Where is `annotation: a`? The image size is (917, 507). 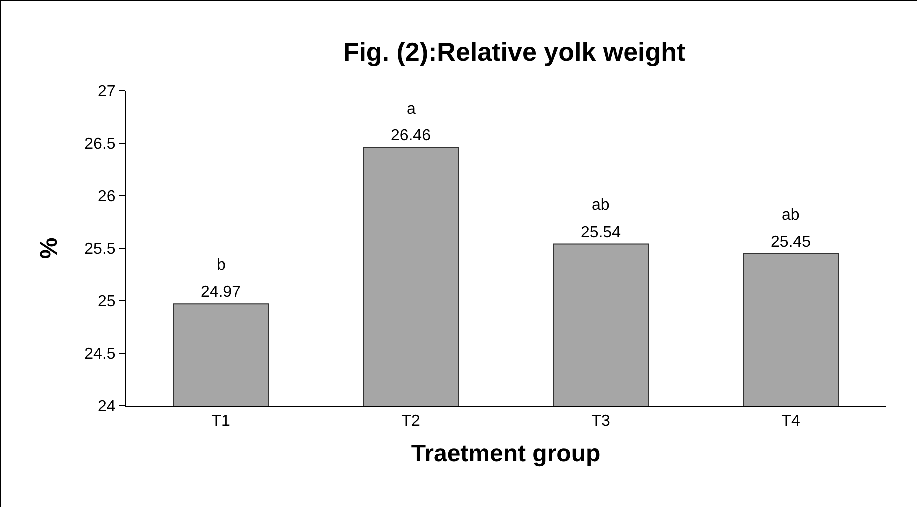
annotation: a is located at coordinates (411, 109).